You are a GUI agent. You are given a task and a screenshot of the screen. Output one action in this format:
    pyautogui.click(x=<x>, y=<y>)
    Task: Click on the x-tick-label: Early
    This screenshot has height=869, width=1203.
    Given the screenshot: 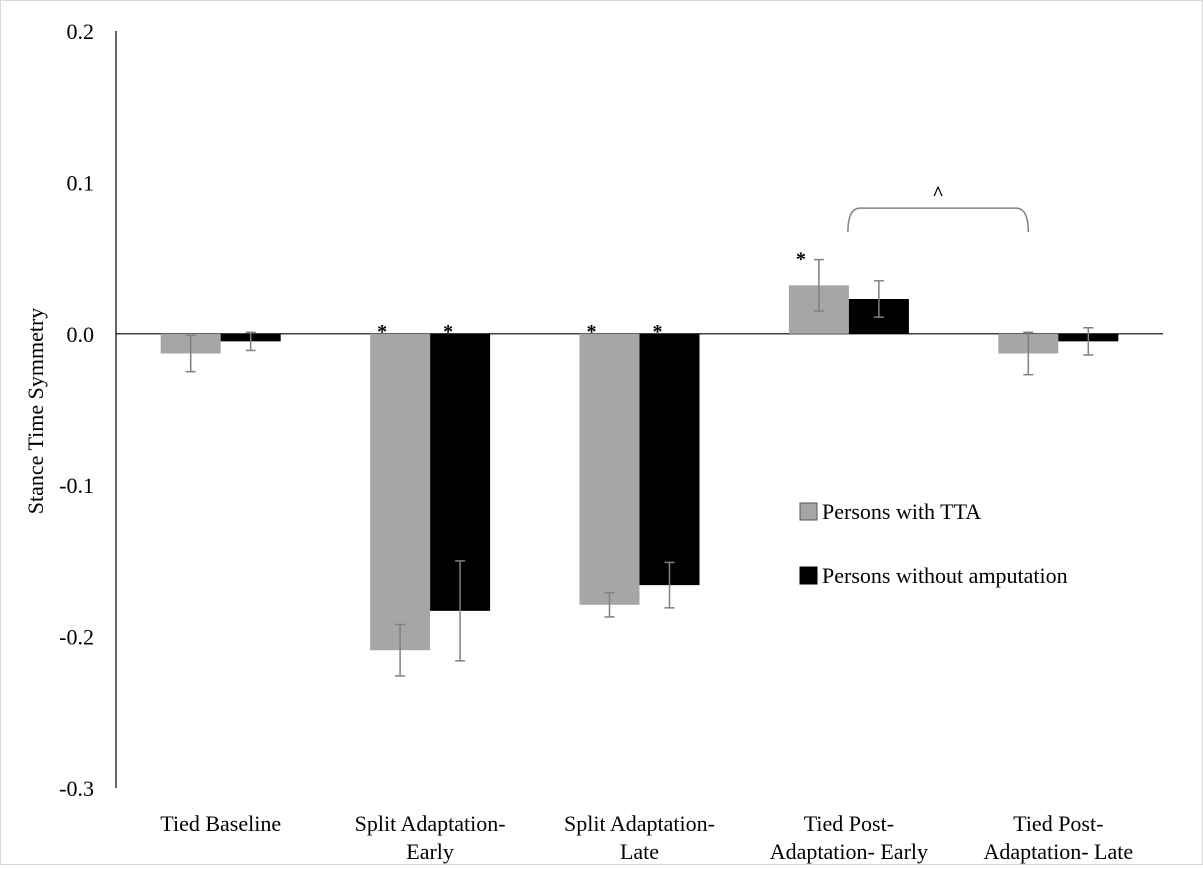 What is the action you would take?
    pyautogui.click(x=430, y=851)
    